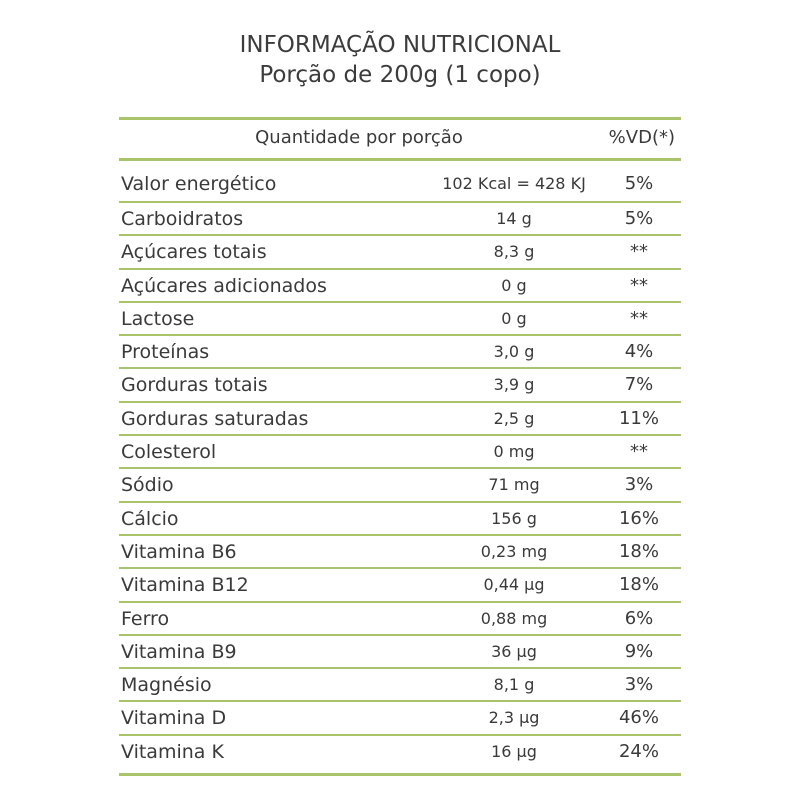  Describe the element at coordinates (514, 352) in the screenshot. I see `nutrient-amount: 3,0 g` at that location.